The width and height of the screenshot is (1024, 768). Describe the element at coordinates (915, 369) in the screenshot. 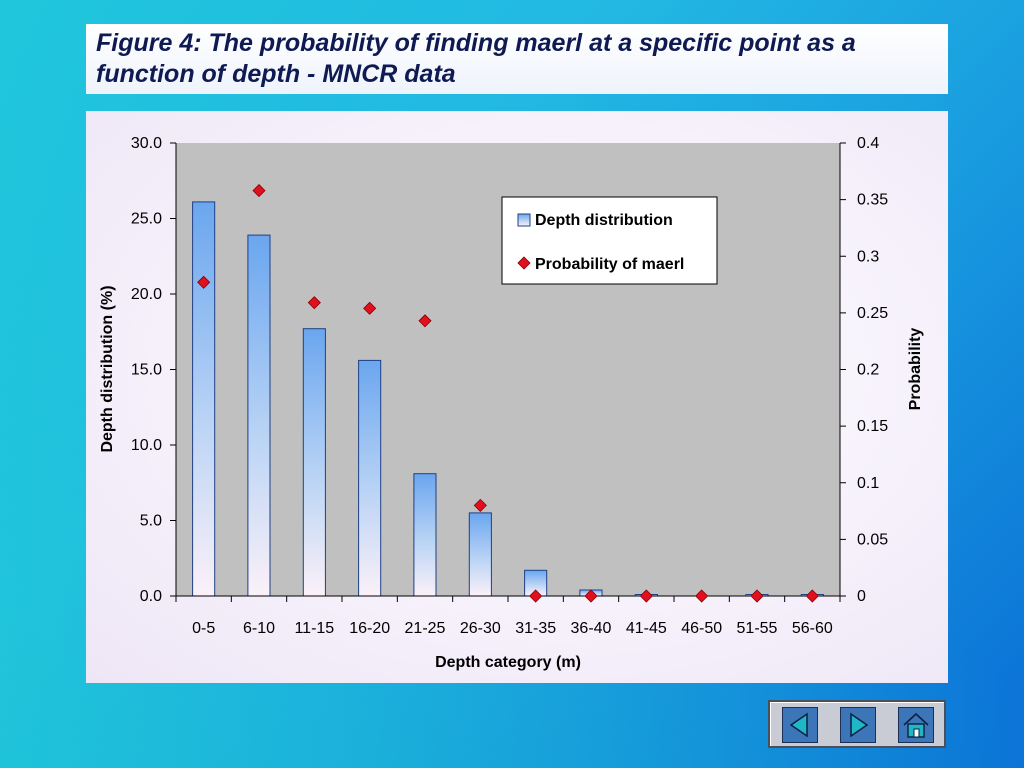

I see `y2-axis-title: Probability` at that location.